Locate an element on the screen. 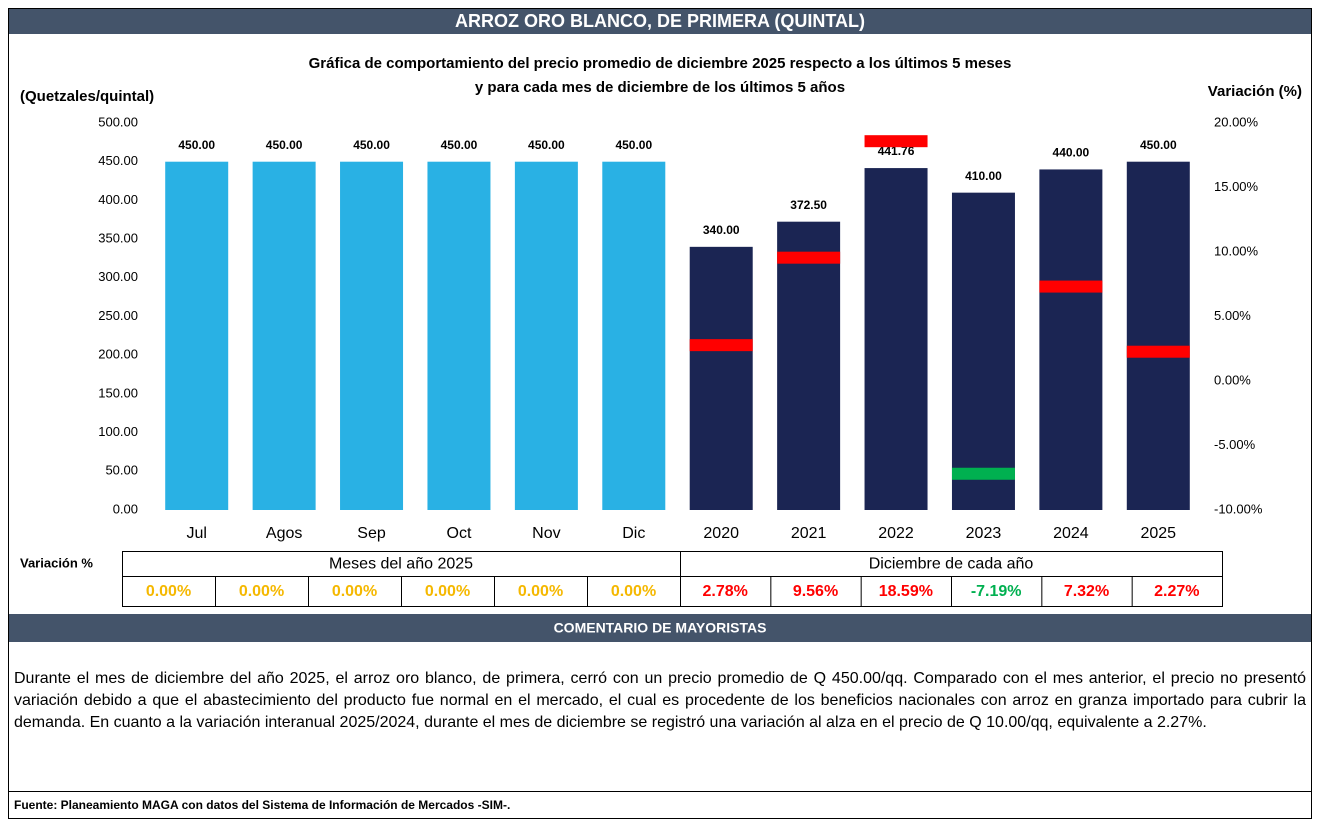 This screenshot has width=1317, height=820. x-tick-label: 2022 is located at coordinates (896, 533).